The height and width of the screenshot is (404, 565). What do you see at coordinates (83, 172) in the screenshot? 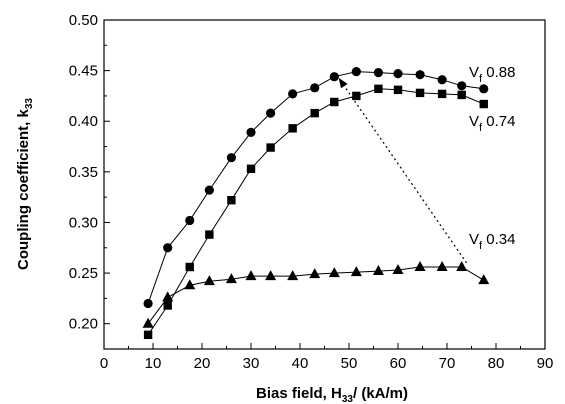
I see `y-tick-label: 0.35` at bounding box center [83, 172].